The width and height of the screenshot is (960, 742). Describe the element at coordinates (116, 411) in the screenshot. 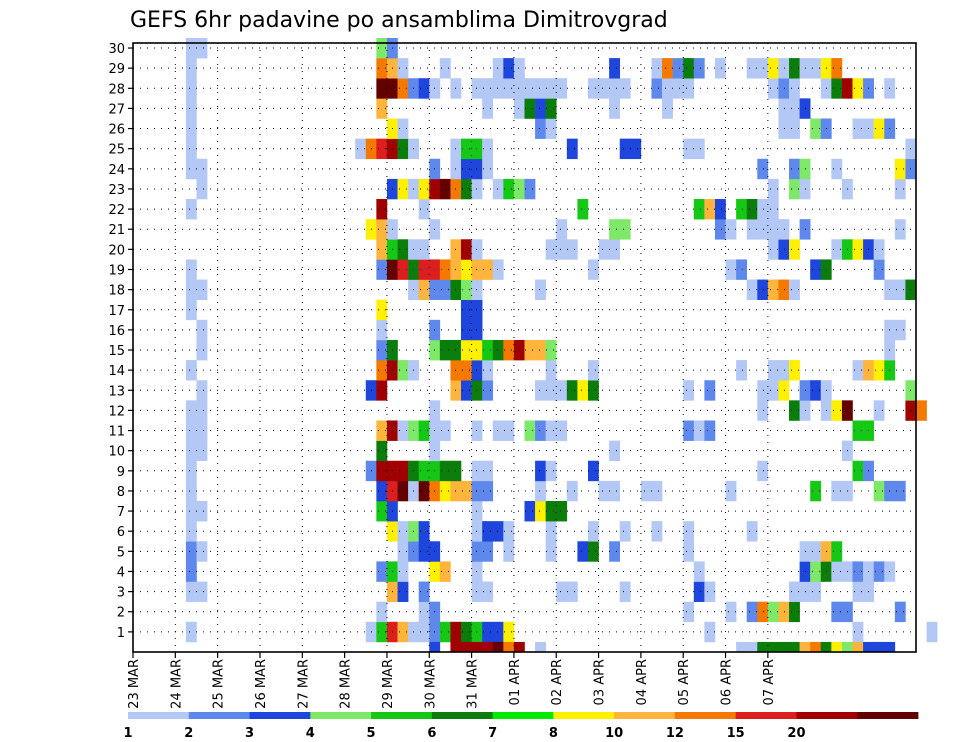

I see `y-tick-label: 12` at that location.